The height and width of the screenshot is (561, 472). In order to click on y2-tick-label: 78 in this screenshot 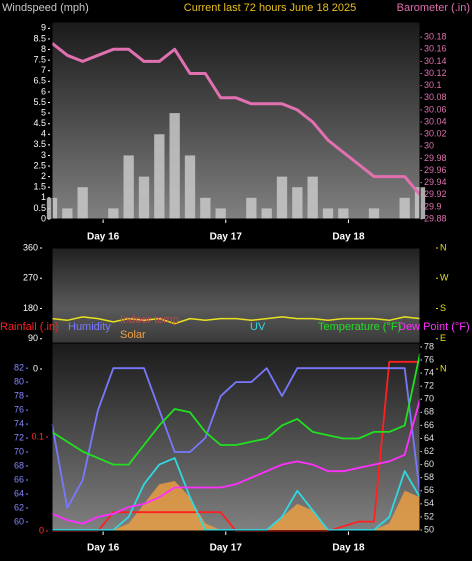, I will do `click(429, 346)`.